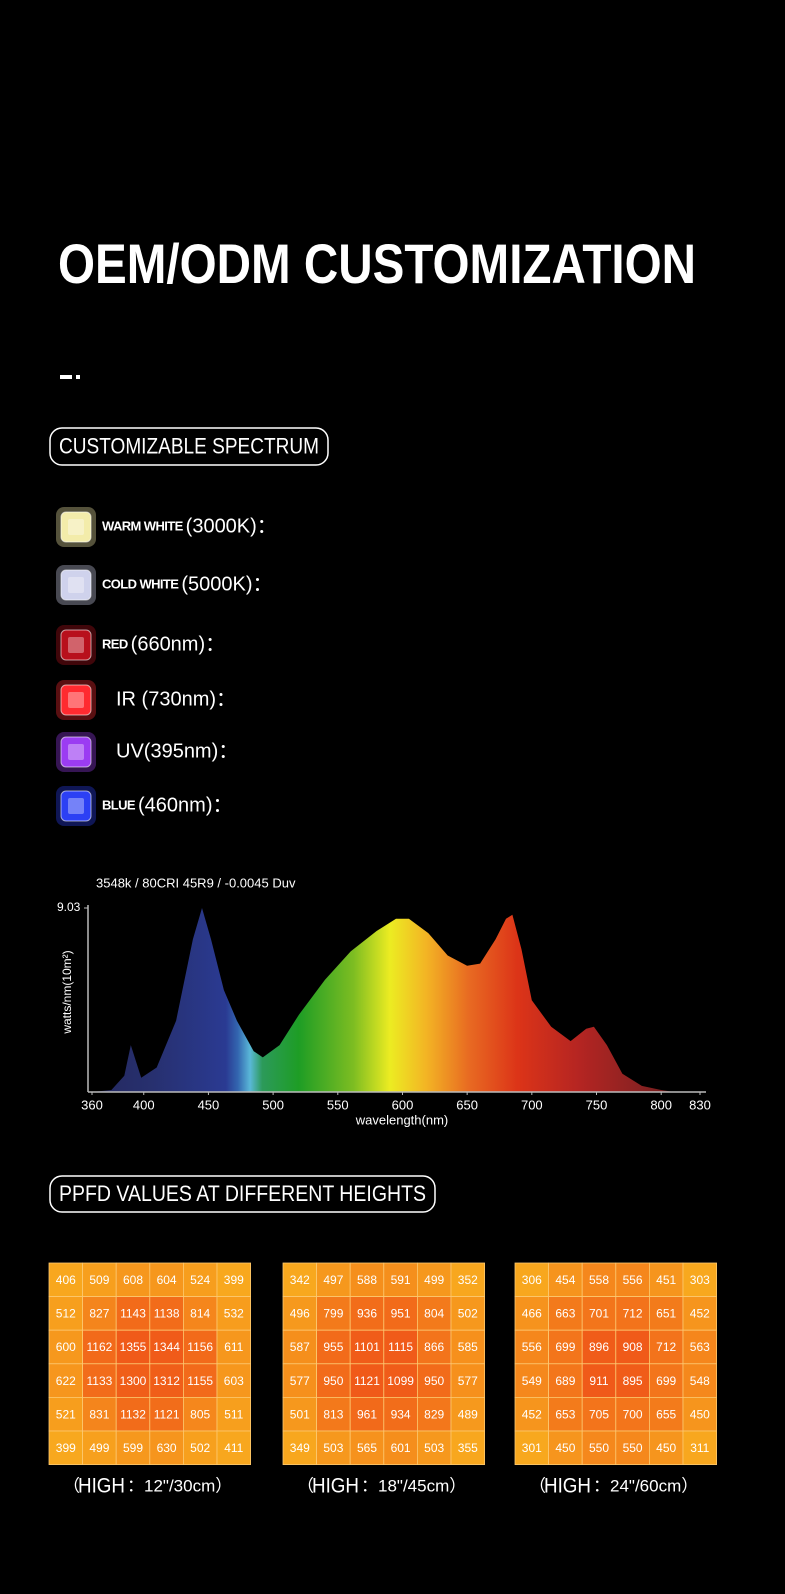 The height and width of the screenshot is (1594, 785). Describe the element at coordinates (300, 1381) in the screenshot. I see `ppfd-value: 577` at that location.